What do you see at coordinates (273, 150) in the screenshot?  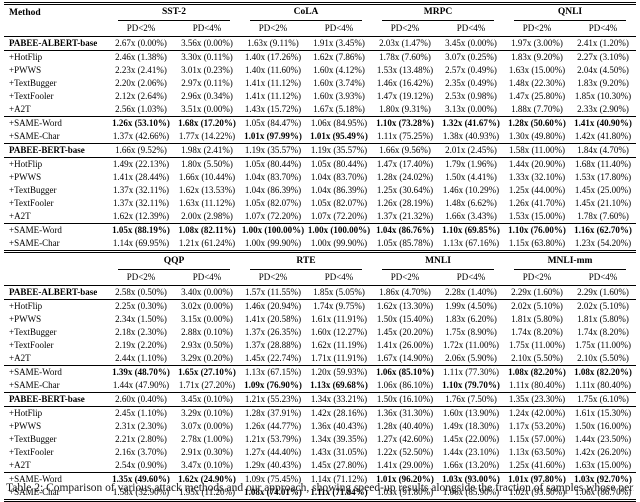 I see `result-cell: 1.19x (35.57%)` at bounding box center [273, 150].